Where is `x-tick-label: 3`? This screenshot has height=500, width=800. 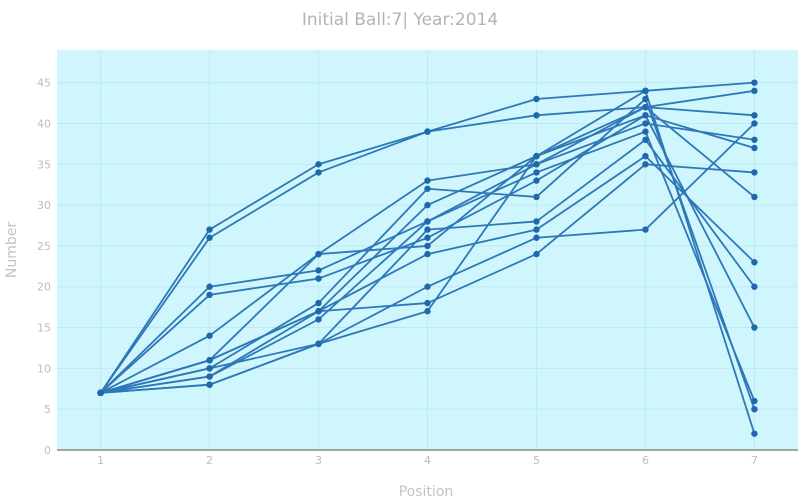 x-tick-label: 3 is located at coordinates (318, 460).